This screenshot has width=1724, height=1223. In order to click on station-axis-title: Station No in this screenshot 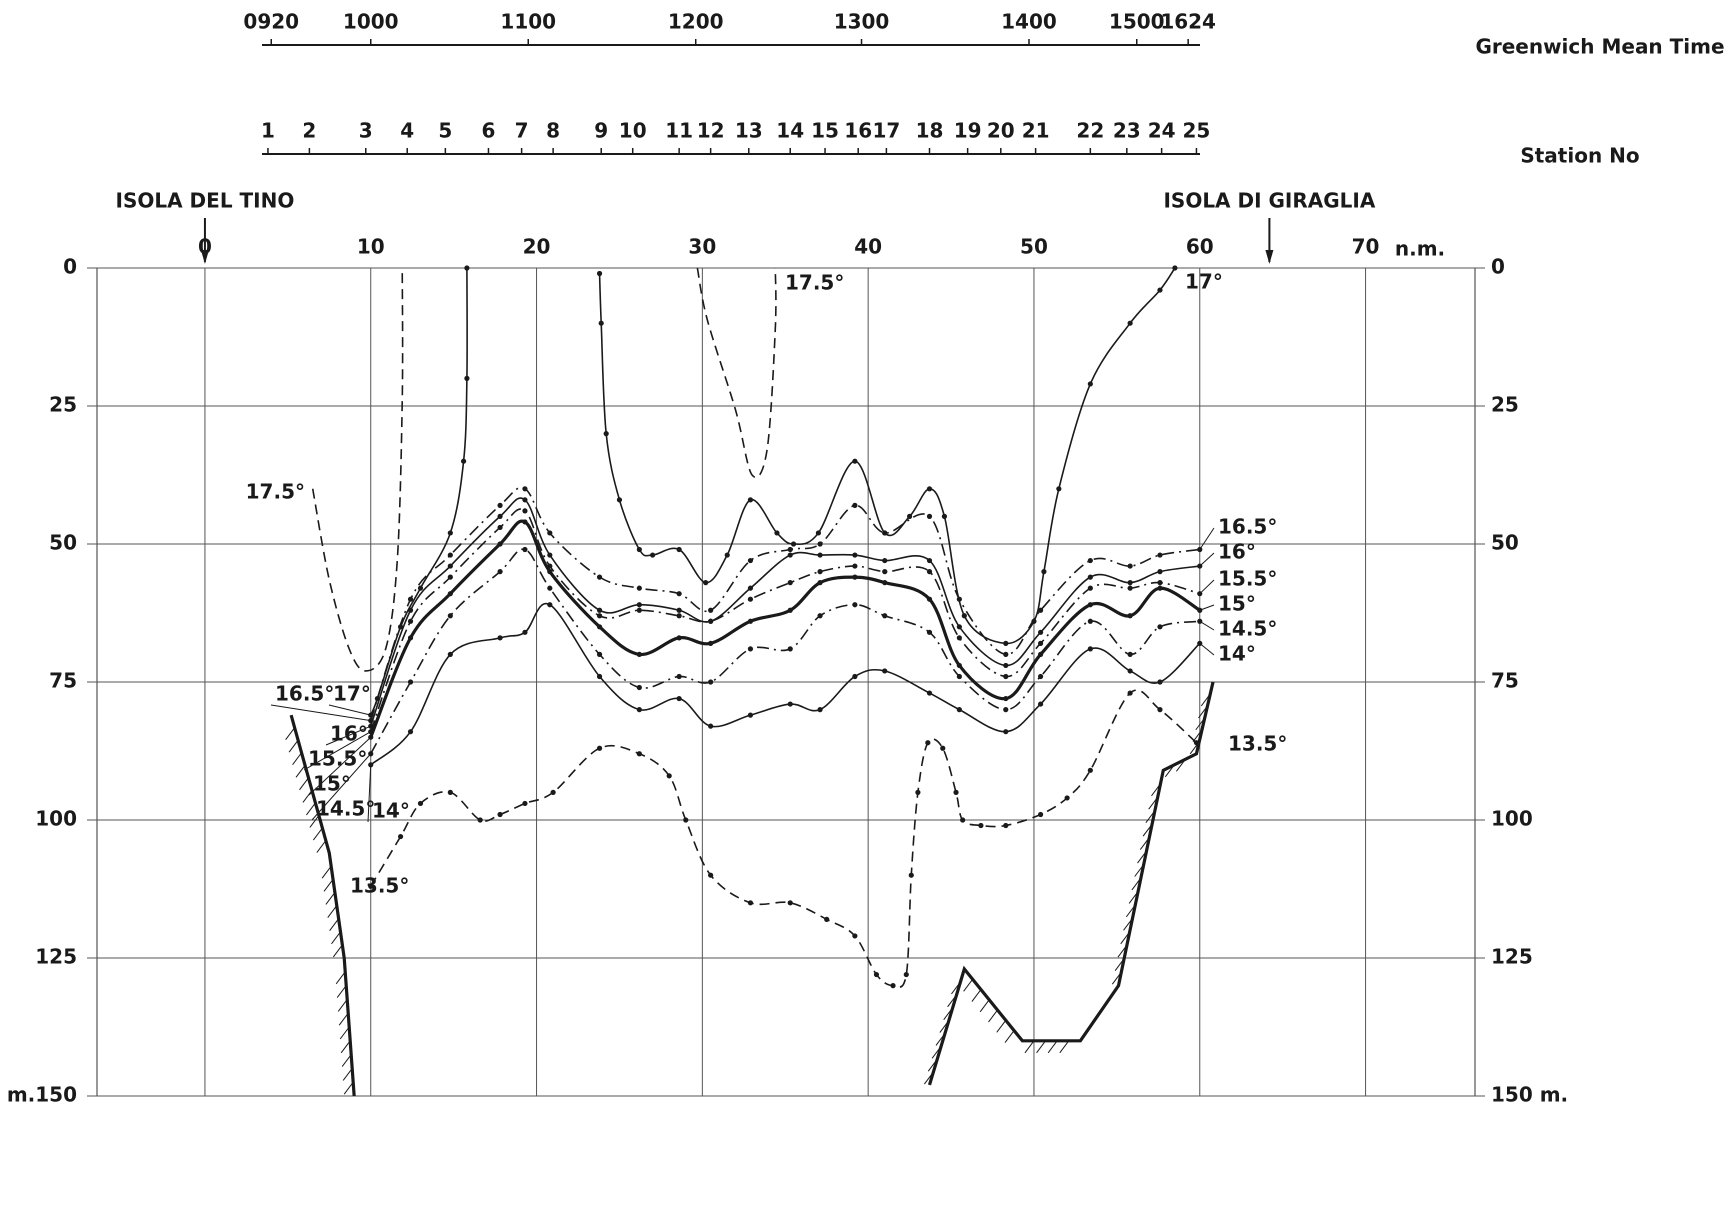, I will do `click(1579, 156)`.